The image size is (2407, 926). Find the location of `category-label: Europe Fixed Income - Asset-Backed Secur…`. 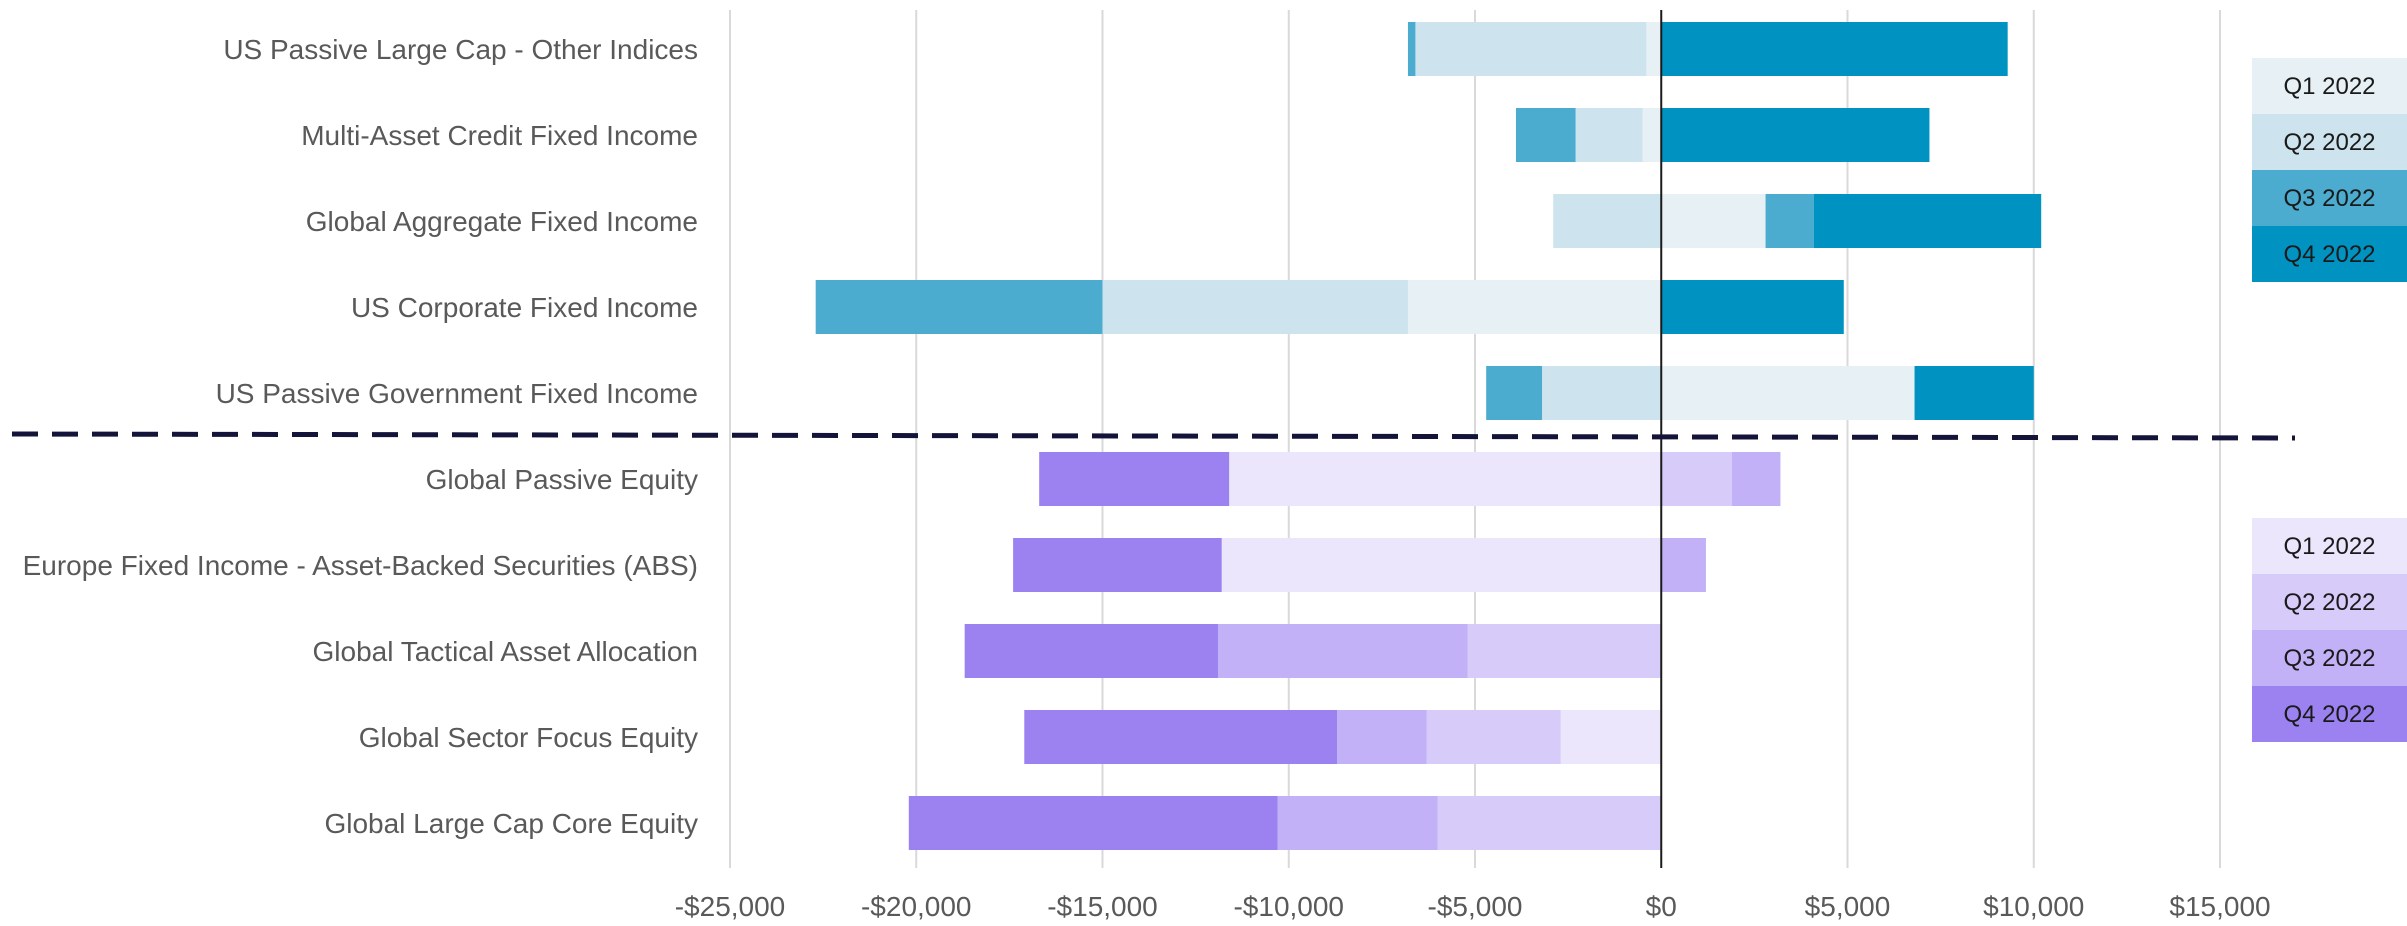

category-label: Europe Fixed Income - Asset-Backed Secur… is located at coordinates (360, 565).